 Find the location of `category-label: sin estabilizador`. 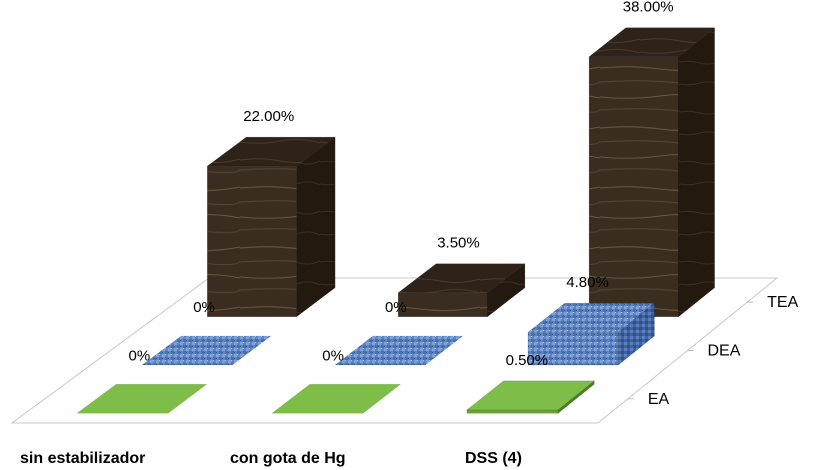

category-label: sin estabilizador is located at coordinates (82, 458).